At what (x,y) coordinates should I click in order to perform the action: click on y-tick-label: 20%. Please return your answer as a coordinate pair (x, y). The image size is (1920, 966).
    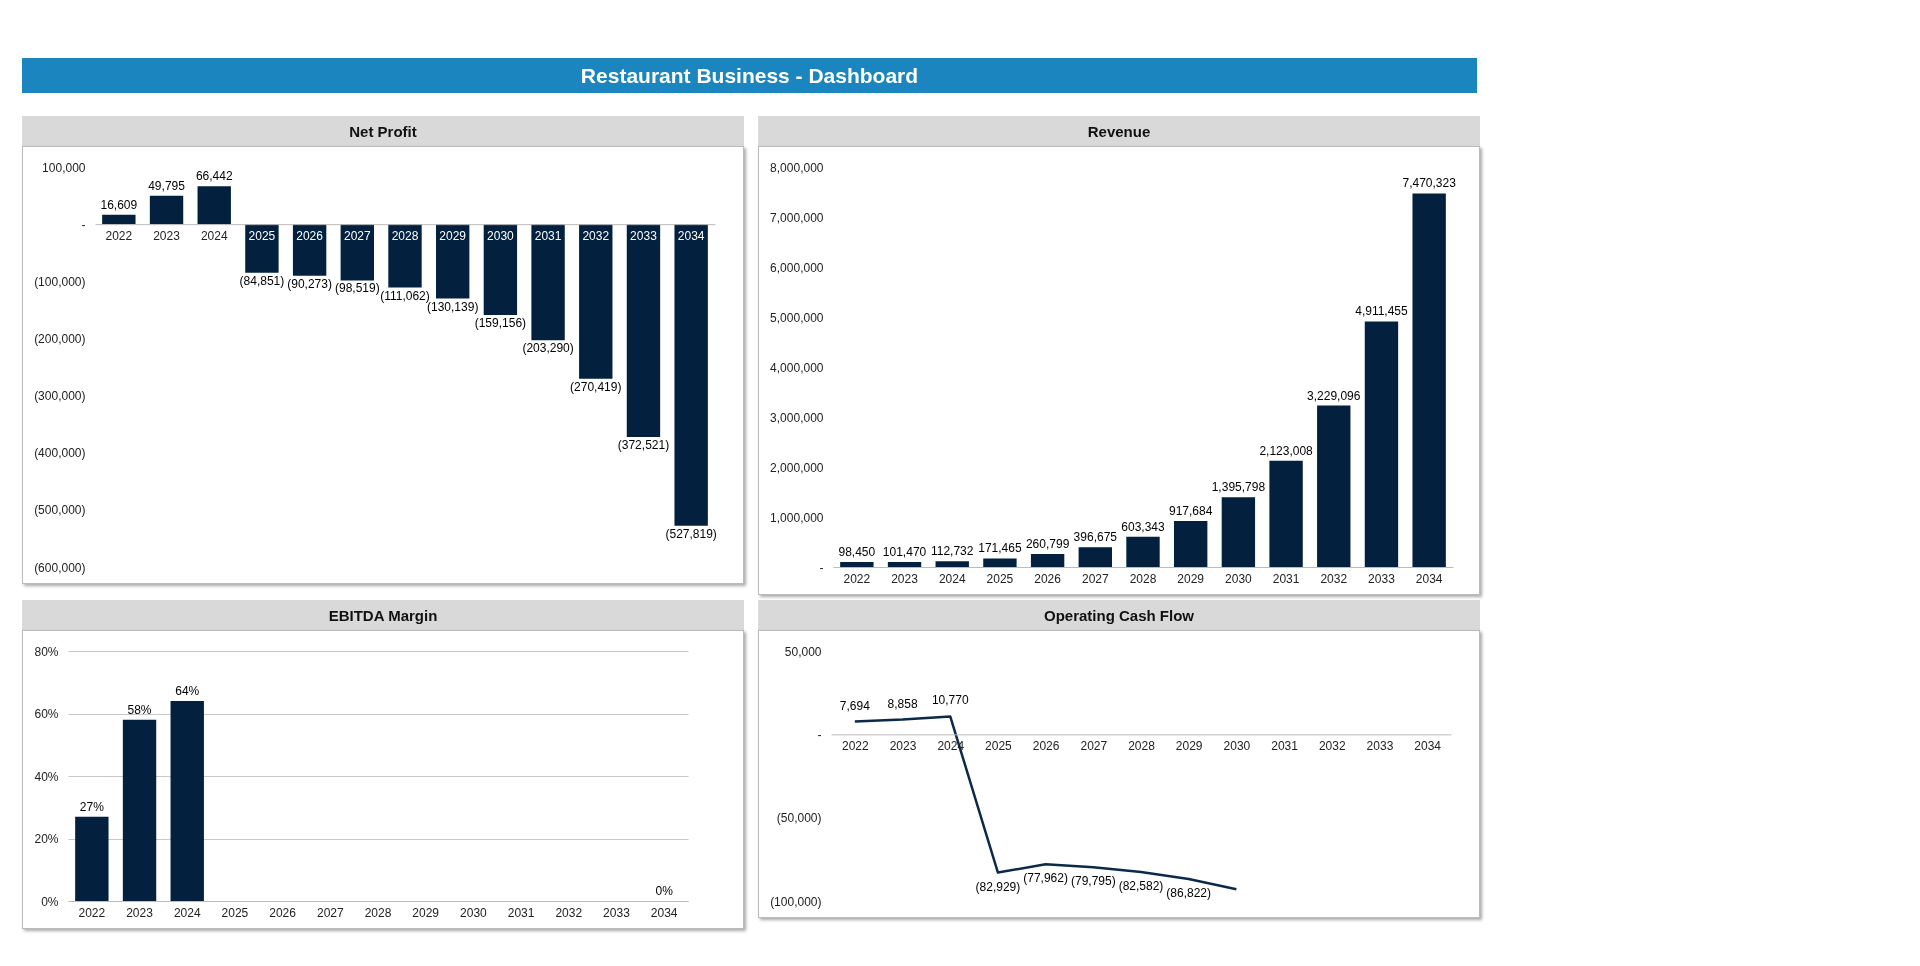
    Looking at the image, I should click on (46, 839).